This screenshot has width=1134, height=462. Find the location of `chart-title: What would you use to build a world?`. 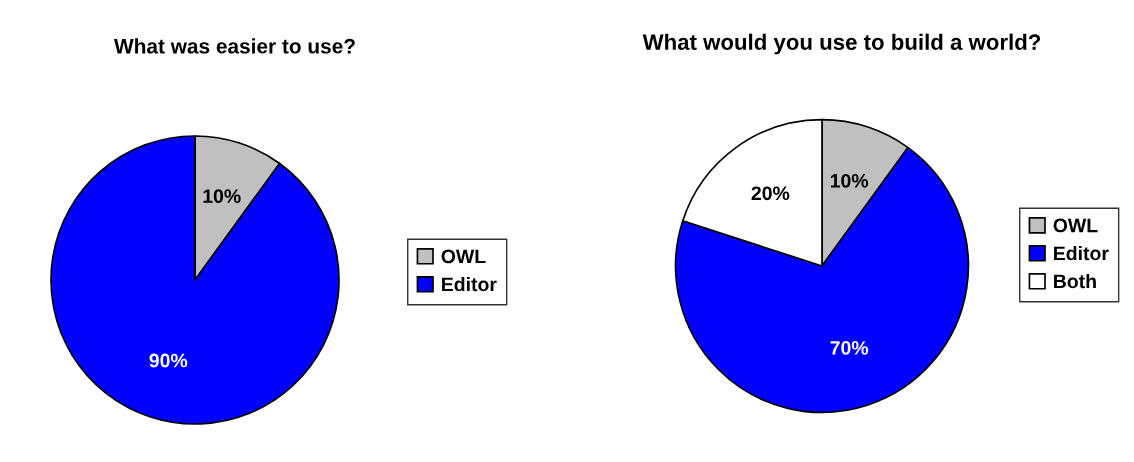

chart-title: What would you use to build a world? is located at coordinates (841, 44).